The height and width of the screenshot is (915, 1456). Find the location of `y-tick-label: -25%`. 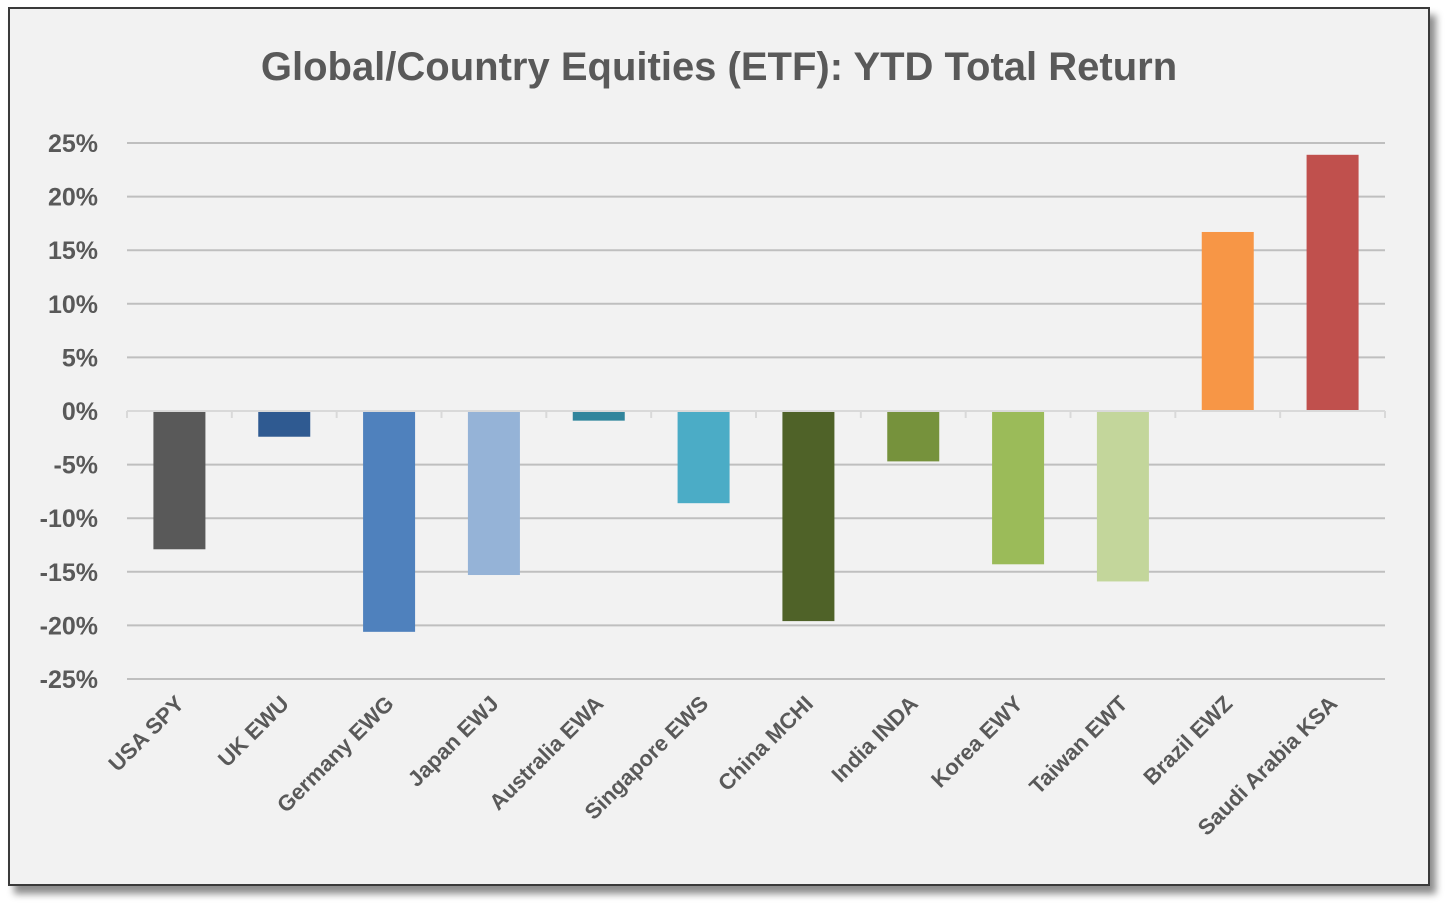

y-tick-label: -25% is located at coordinates (69, 680).